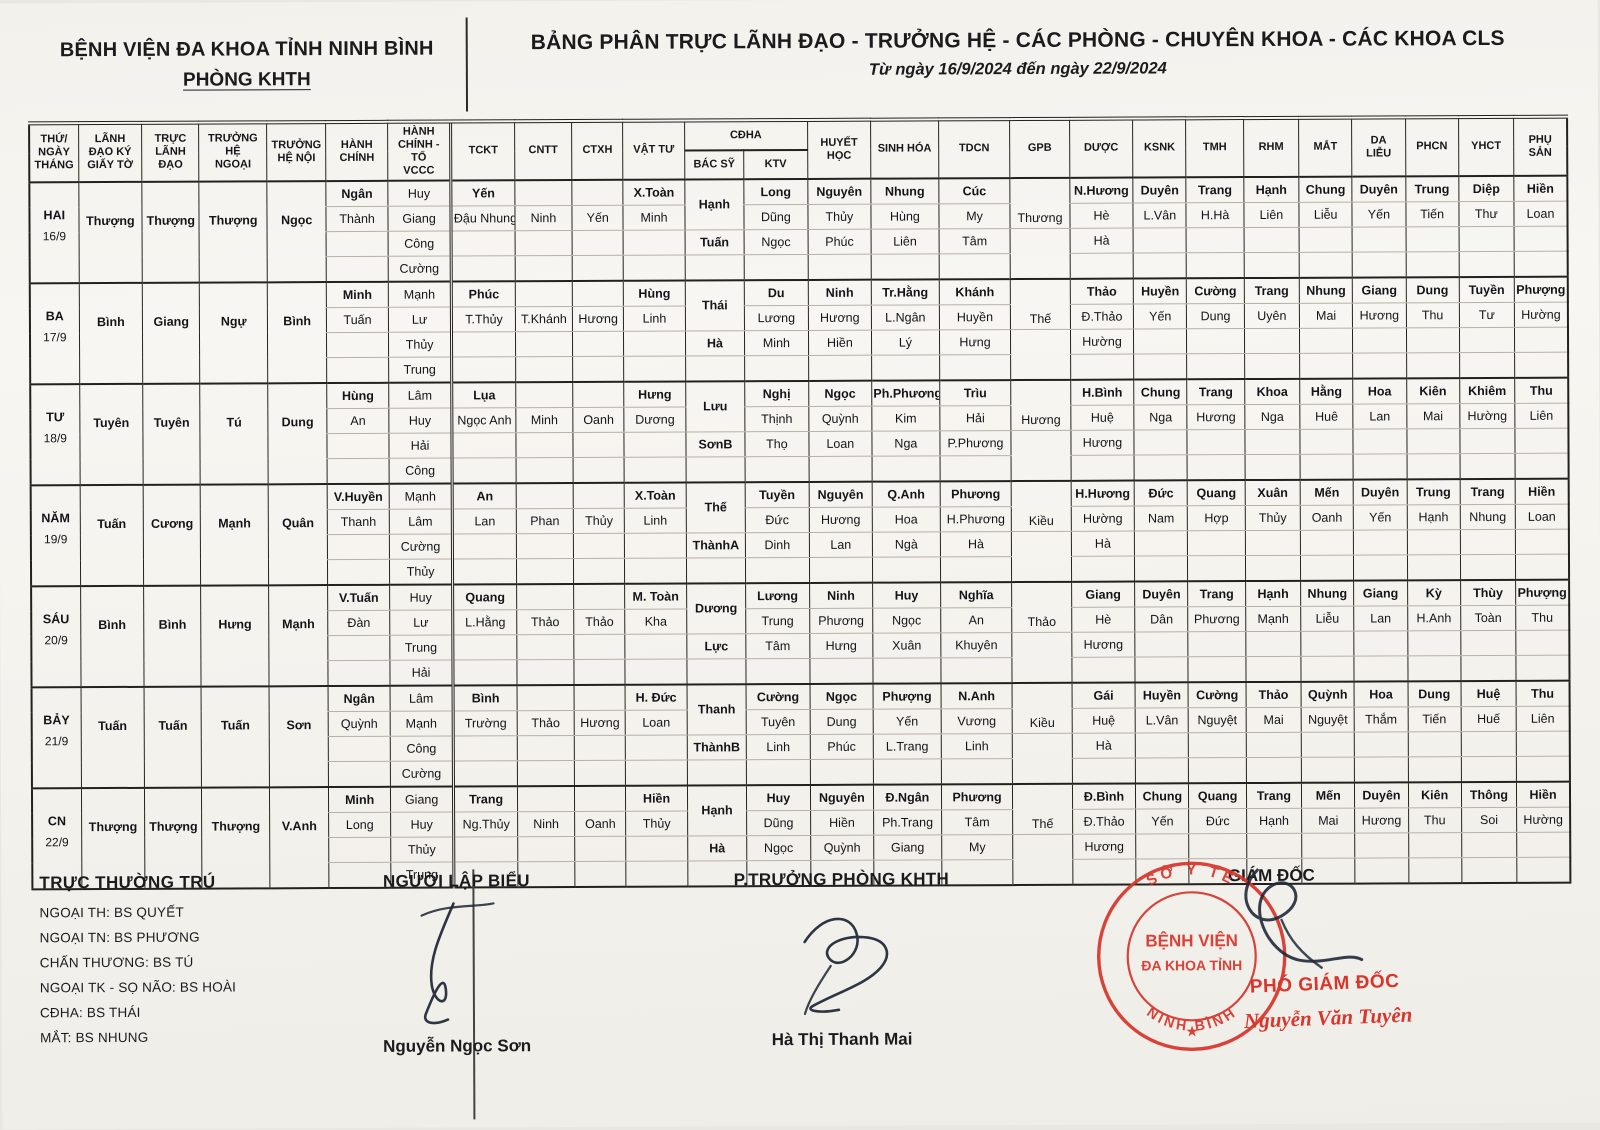  I want to click on schedule-cell: Mai, so click(1432, 415).